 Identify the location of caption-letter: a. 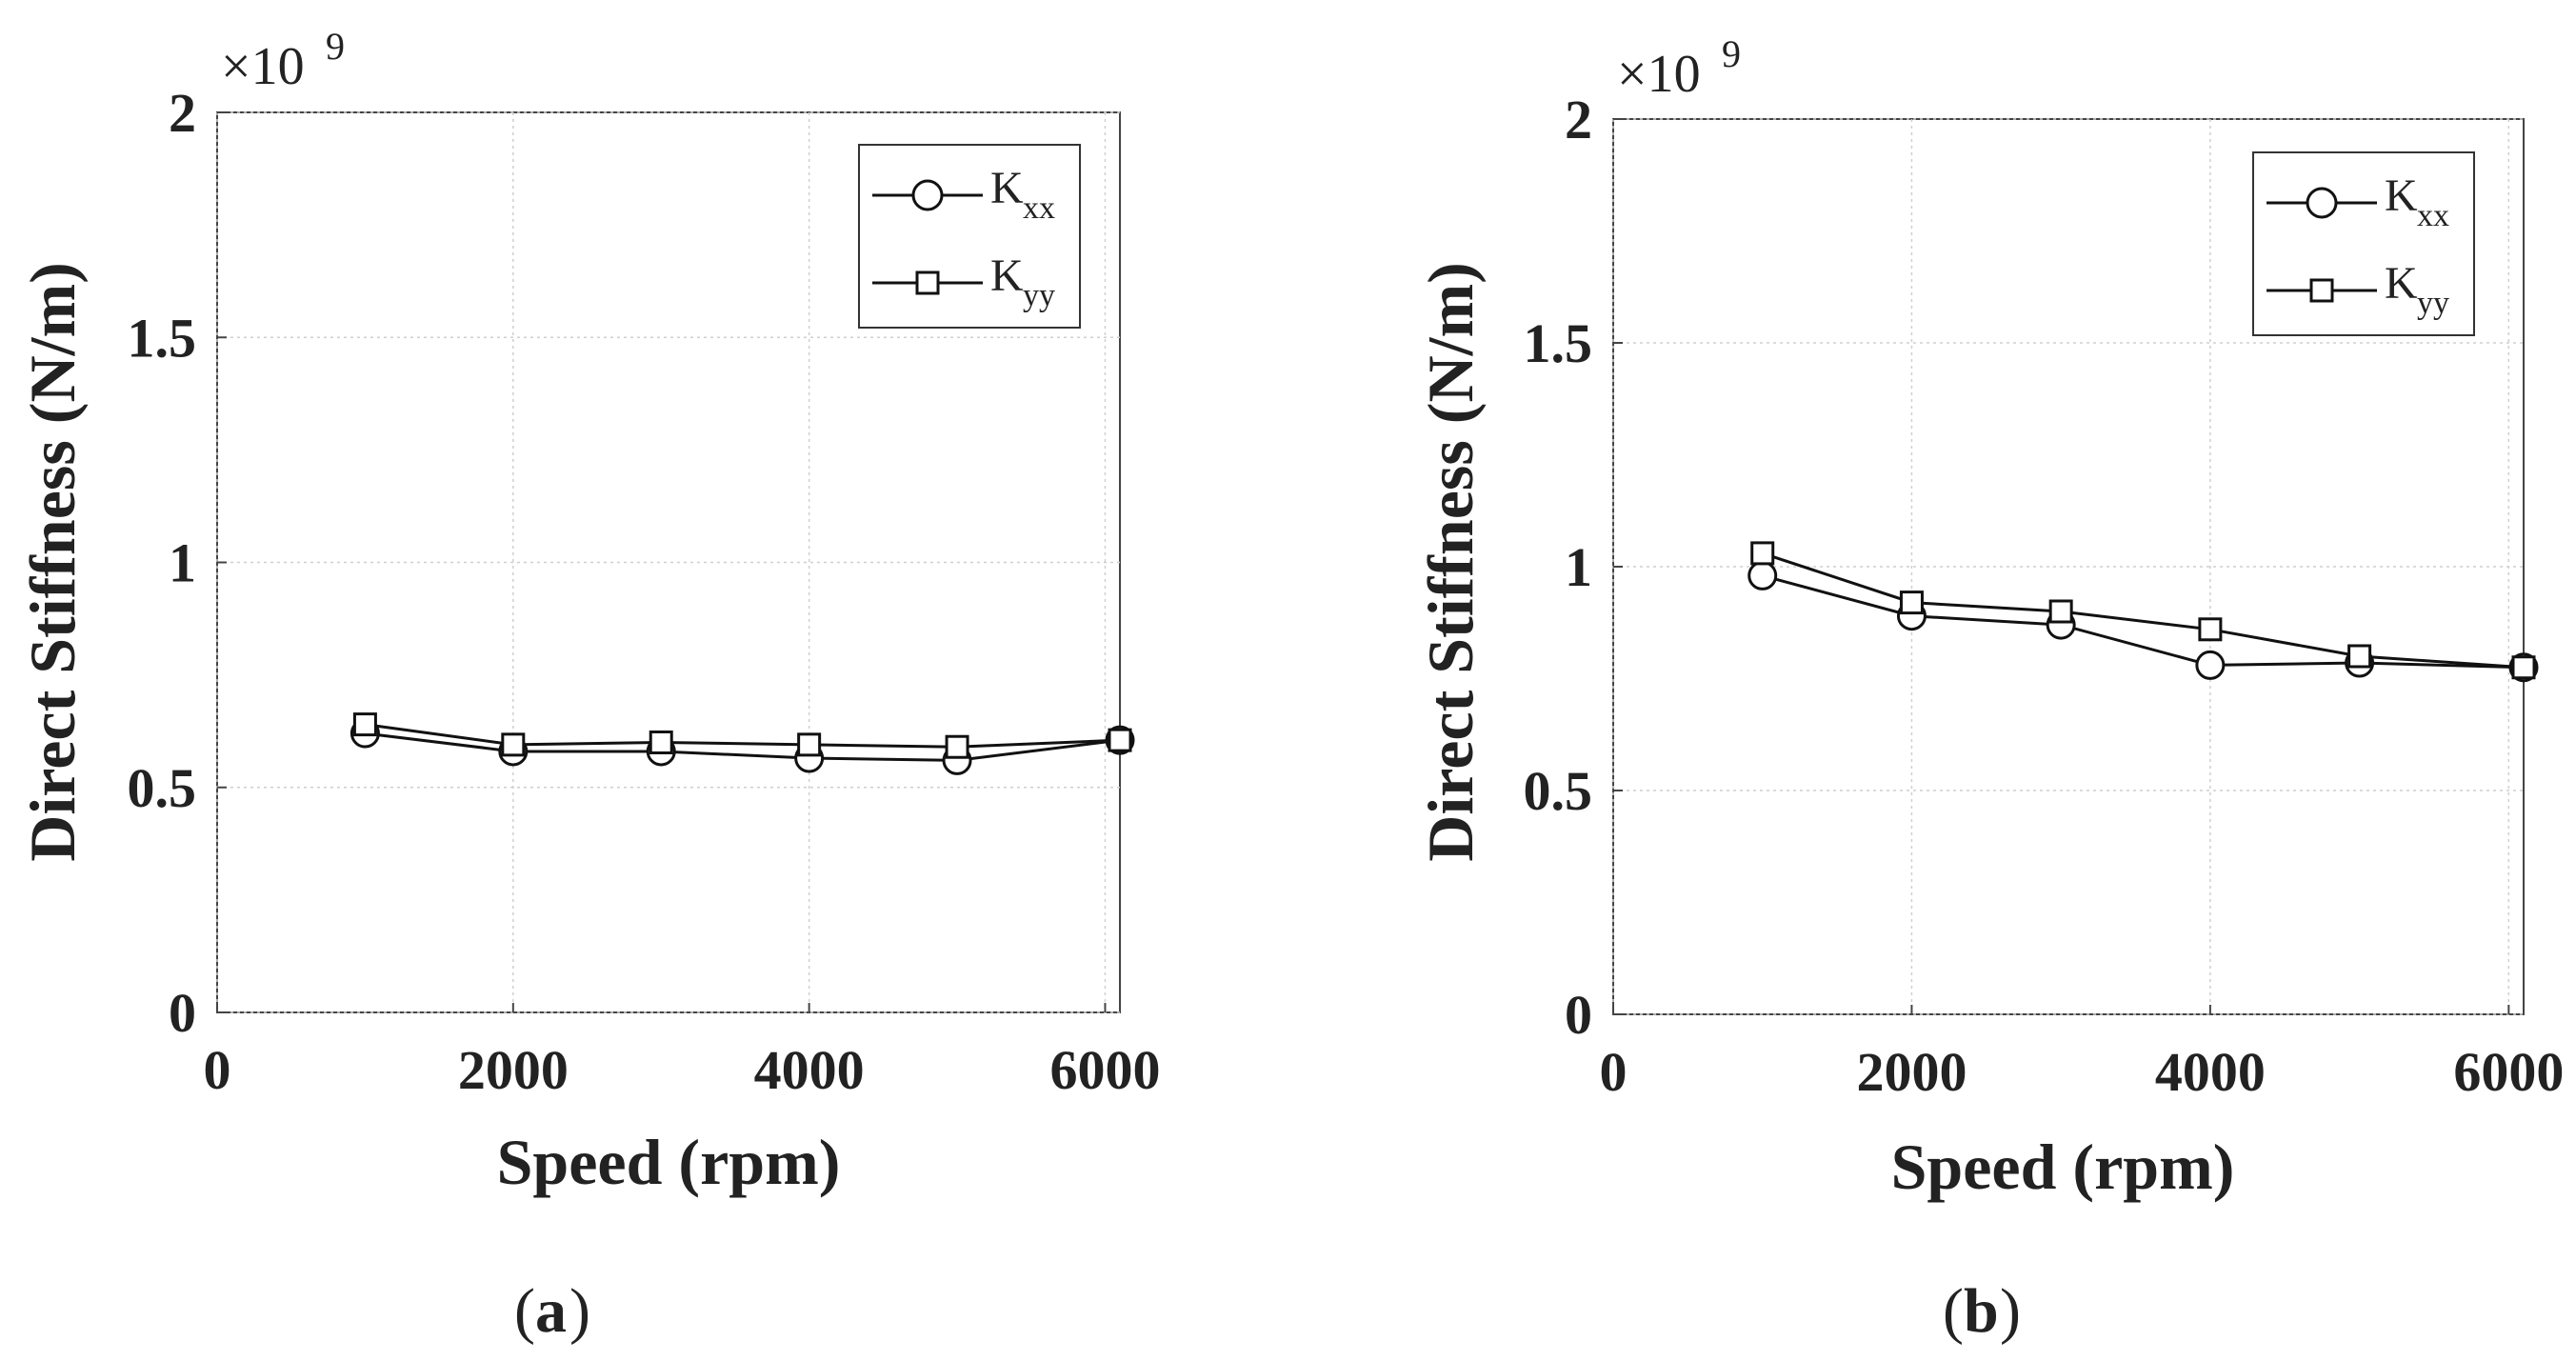
(551, 1311).